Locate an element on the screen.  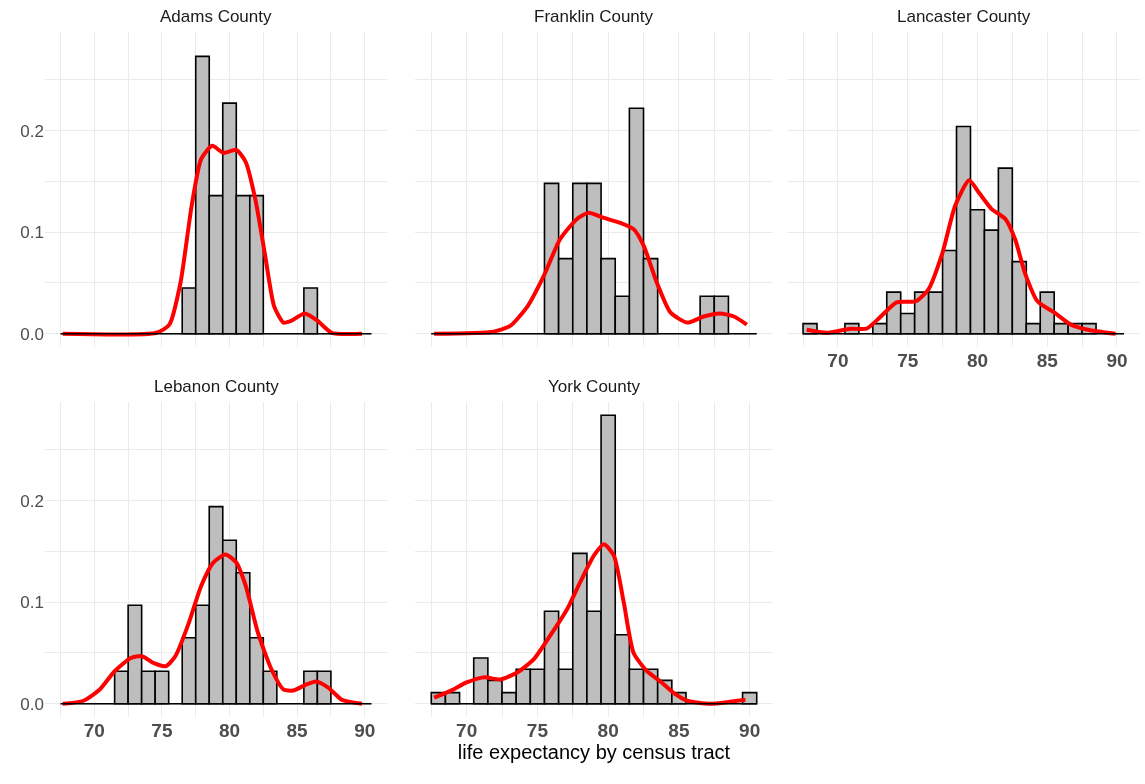
chart-title: Lebanon County is located at coordinates (217, 386).